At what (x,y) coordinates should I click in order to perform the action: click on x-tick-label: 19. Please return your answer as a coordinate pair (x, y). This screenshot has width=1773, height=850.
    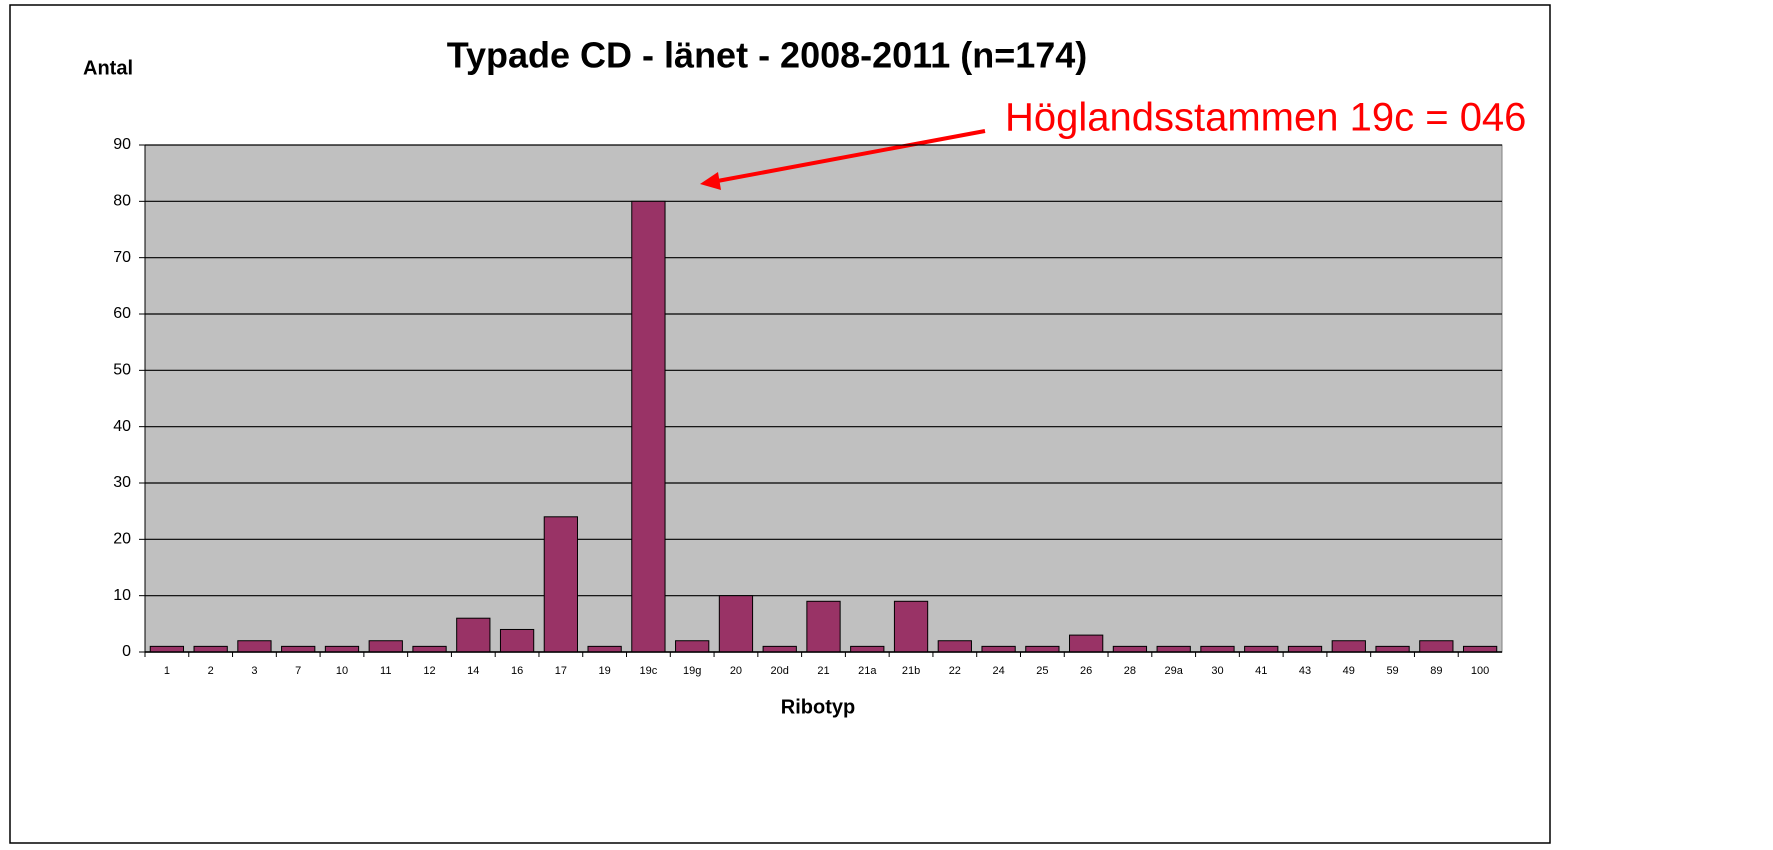
    Looking at the image, I should click on (605, 671).